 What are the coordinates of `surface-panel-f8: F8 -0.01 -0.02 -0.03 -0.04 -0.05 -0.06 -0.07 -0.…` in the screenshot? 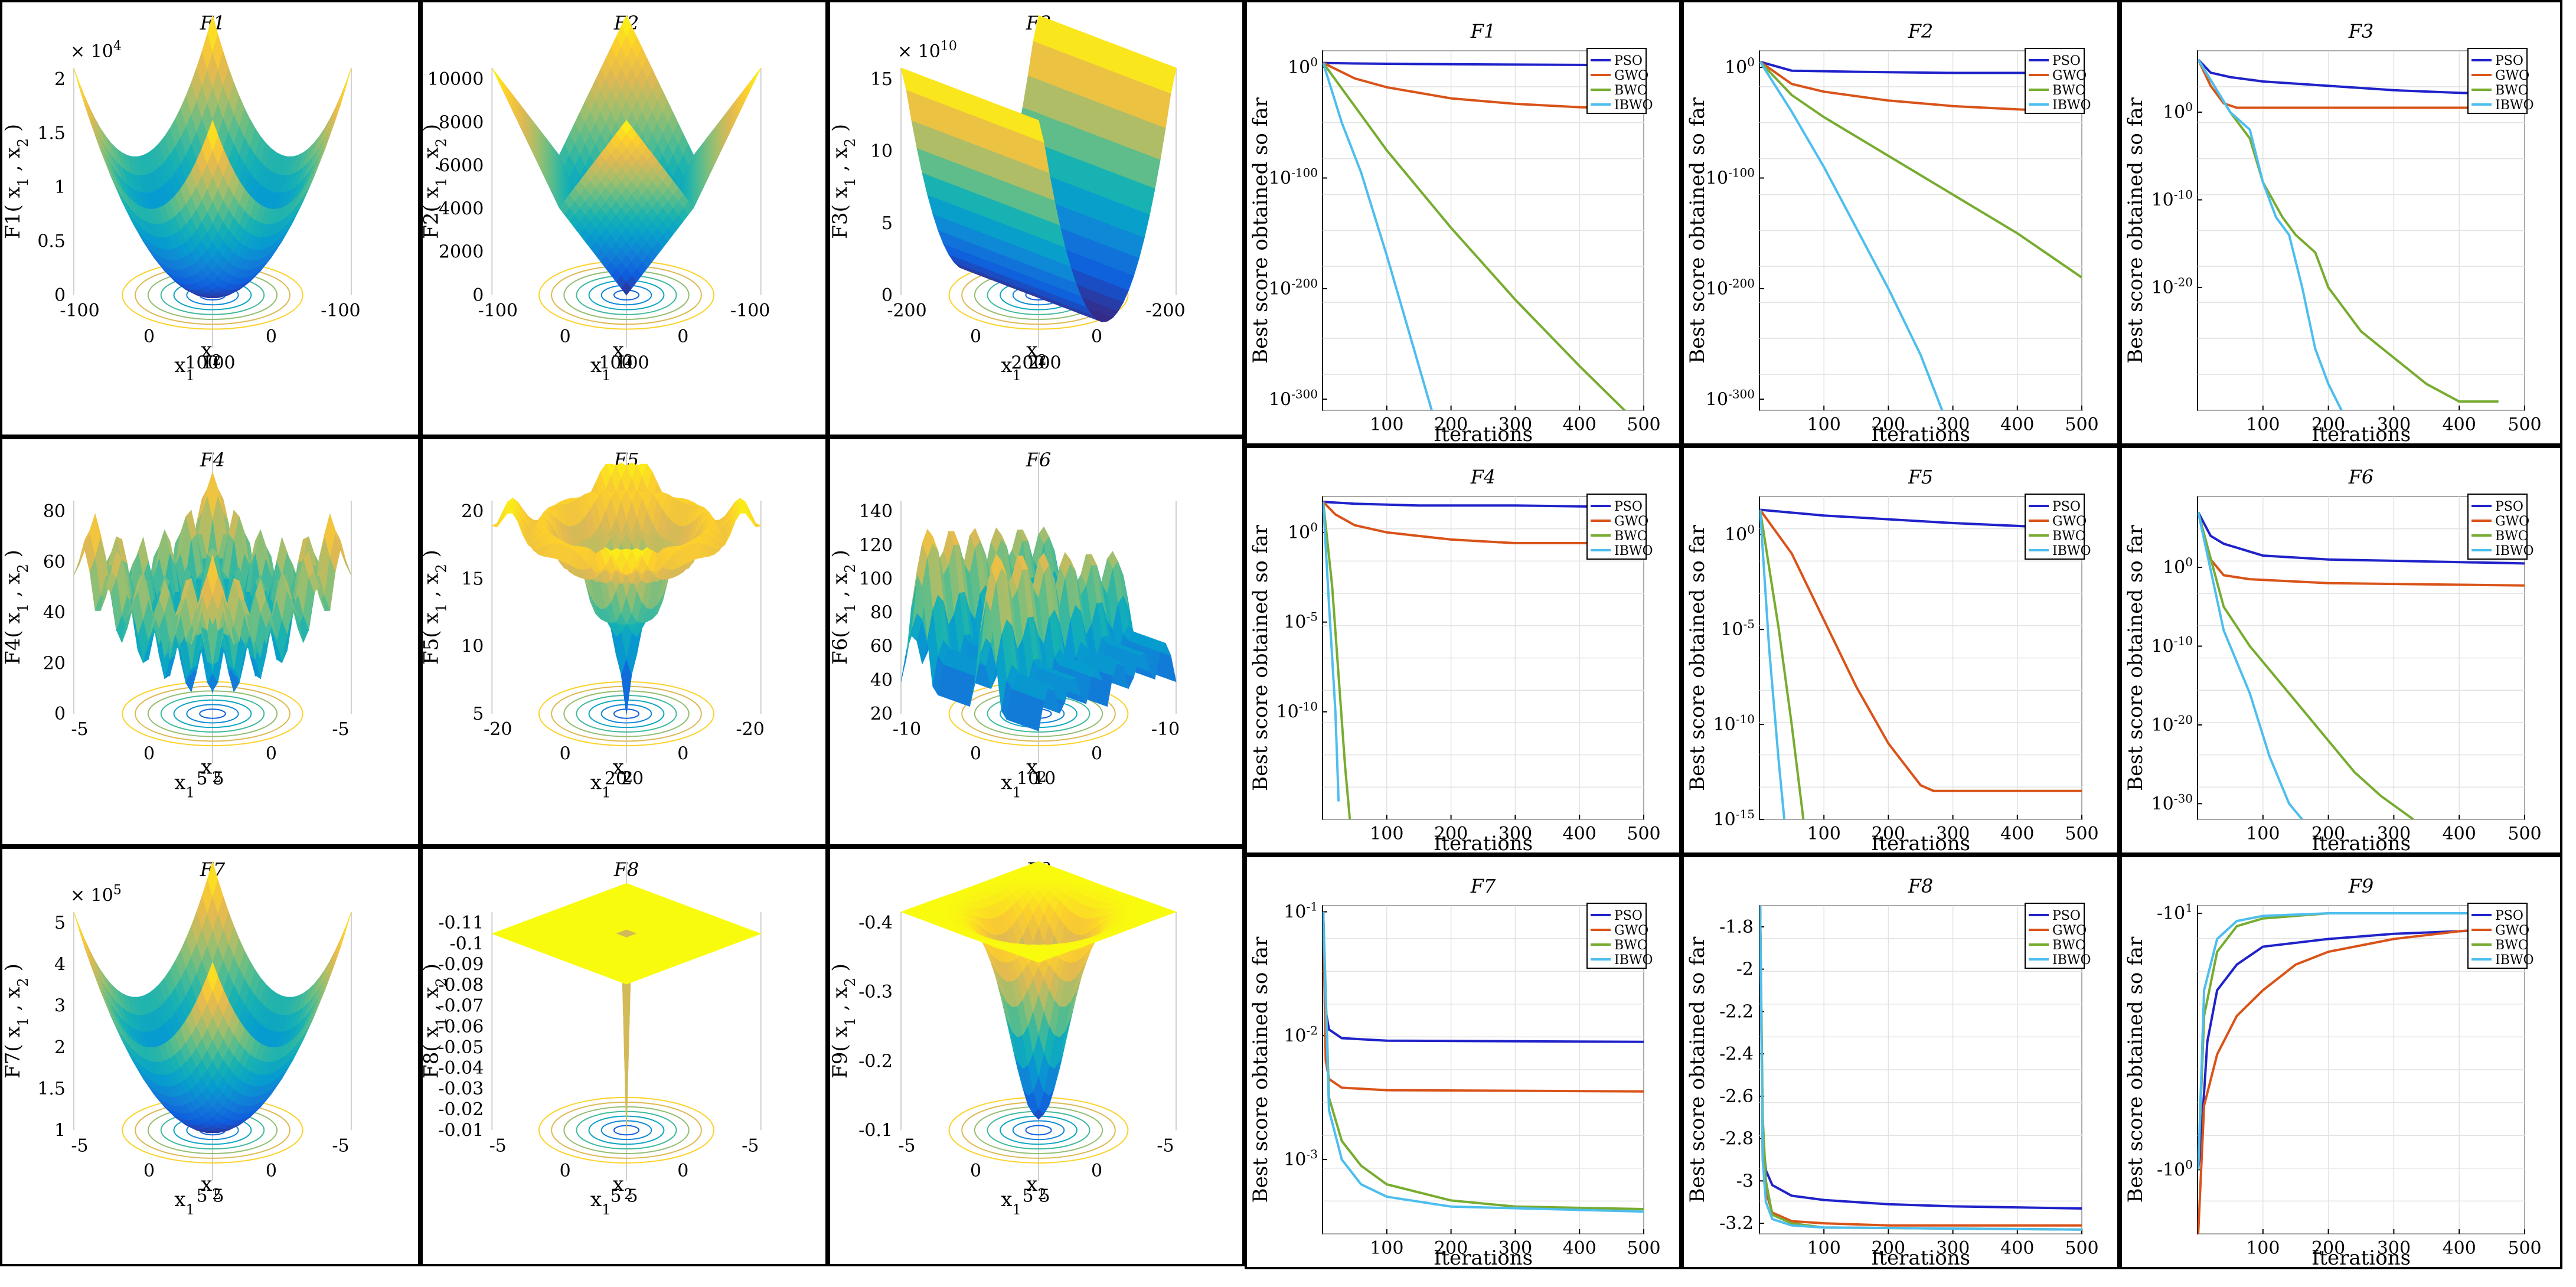 It's located at (624, 1057).